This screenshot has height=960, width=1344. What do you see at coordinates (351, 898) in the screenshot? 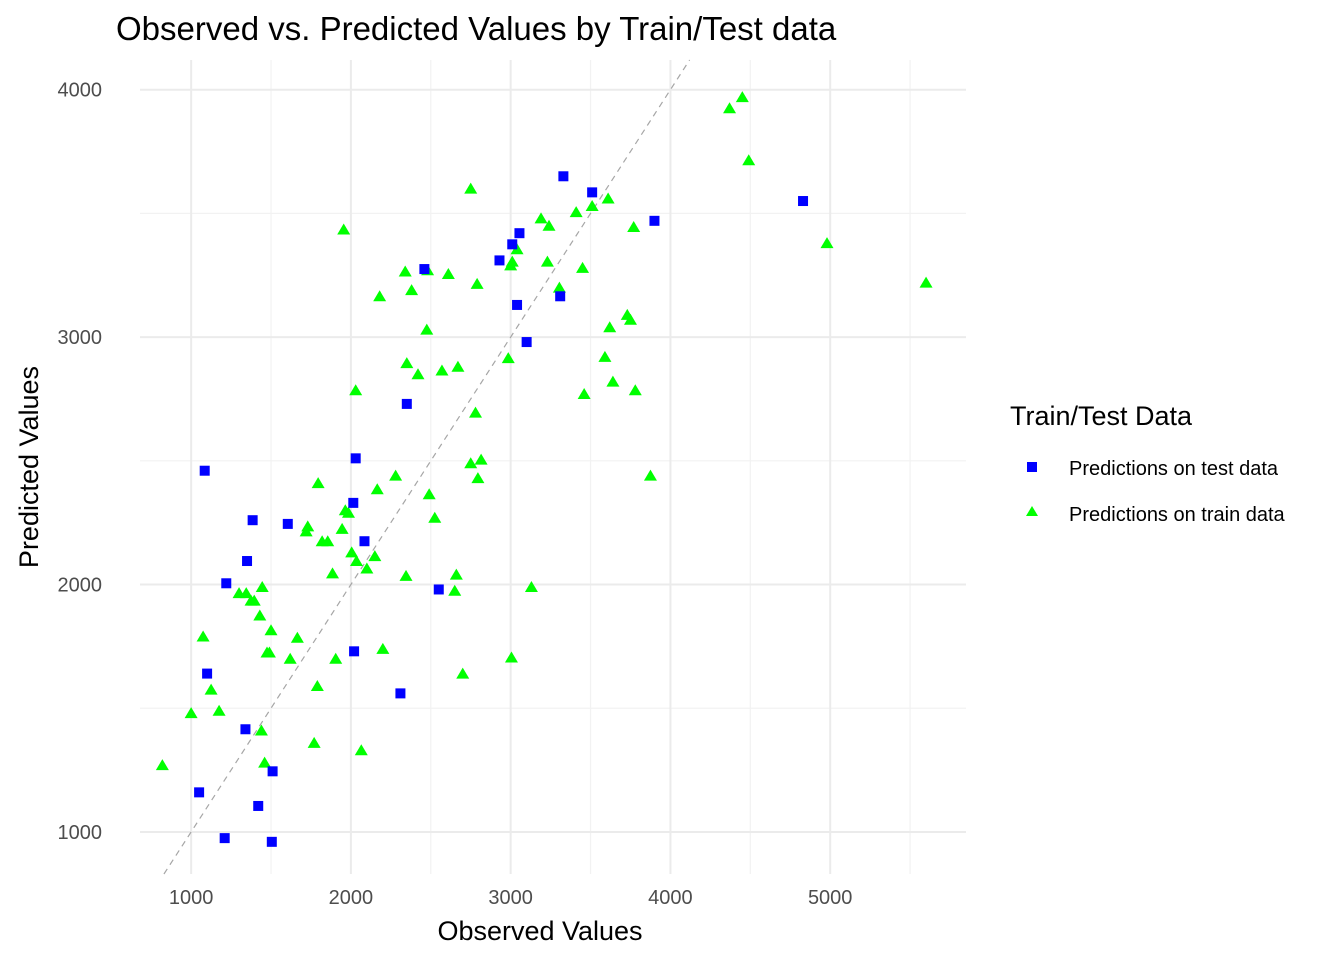
I see `x-tick-label: 2000` at bounding box center [351, 898].